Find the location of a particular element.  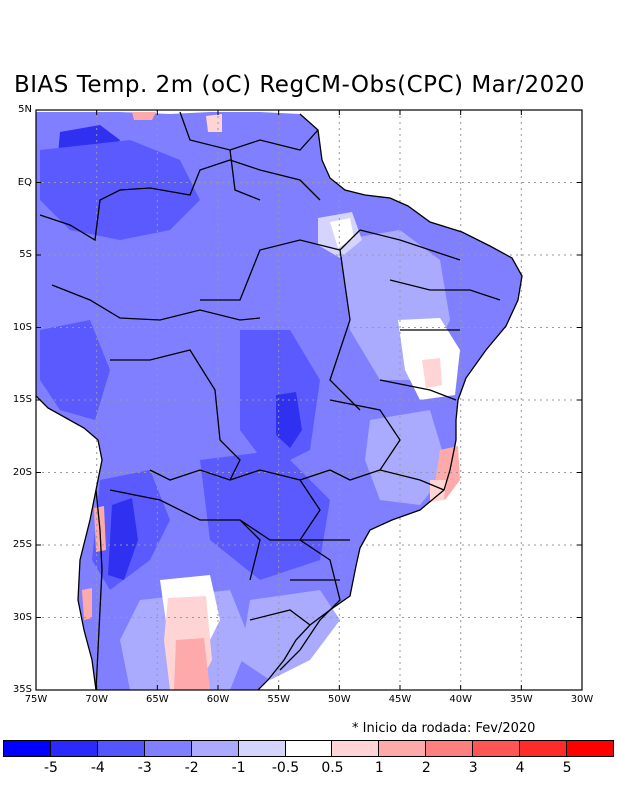

white-patch-bahia is located at coordinates (429, 359).